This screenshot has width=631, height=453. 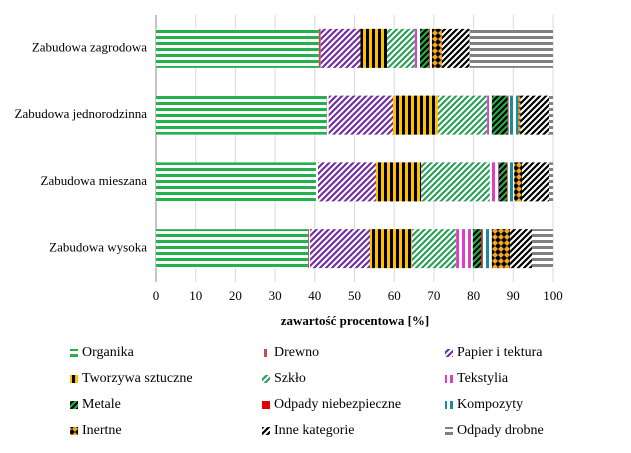 I want to click on y-tick-label: Zabudowa zagrodowa, so click(x=89, y=46).